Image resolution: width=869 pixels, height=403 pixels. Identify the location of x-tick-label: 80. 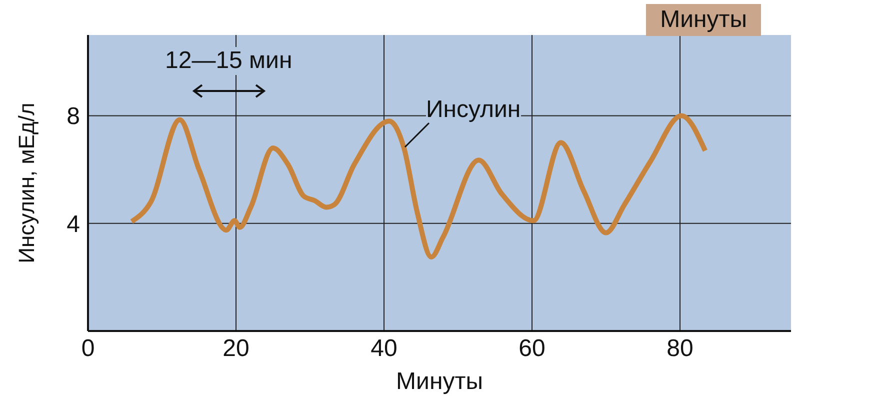
(680, 348).